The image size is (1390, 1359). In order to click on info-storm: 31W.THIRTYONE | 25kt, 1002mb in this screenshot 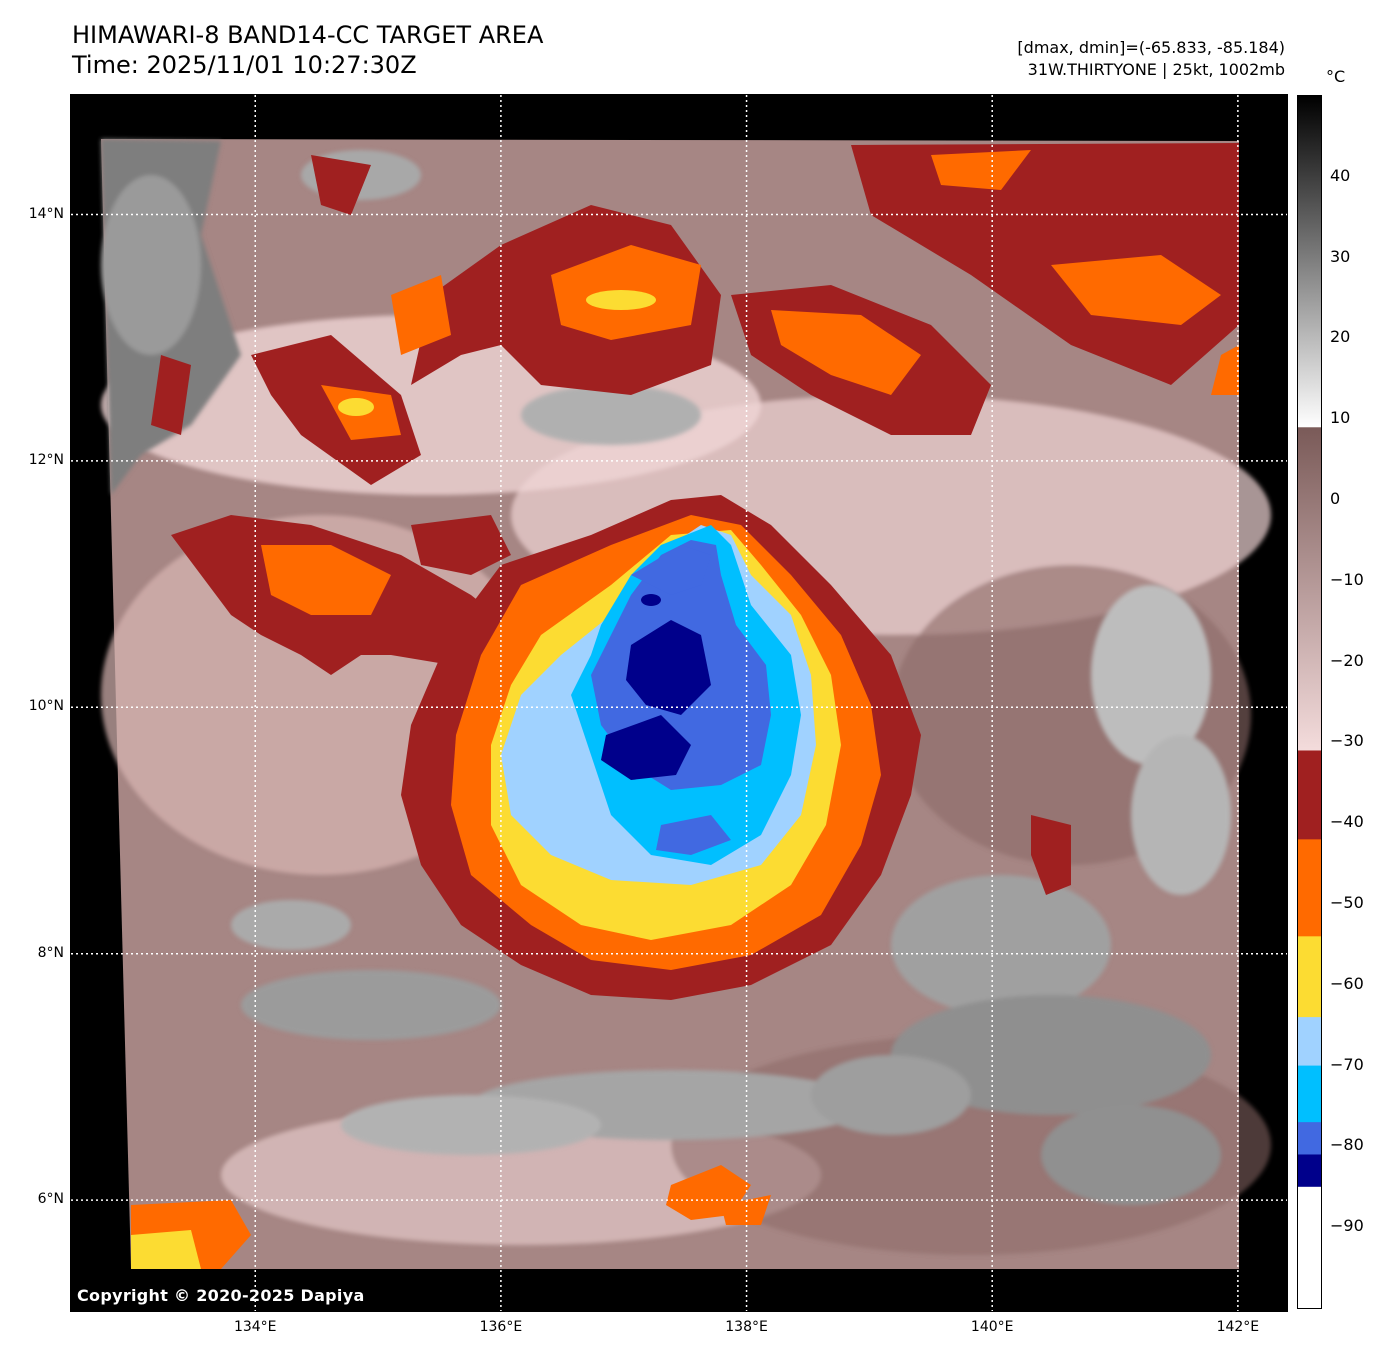, I will do `click(1156, 69)`.